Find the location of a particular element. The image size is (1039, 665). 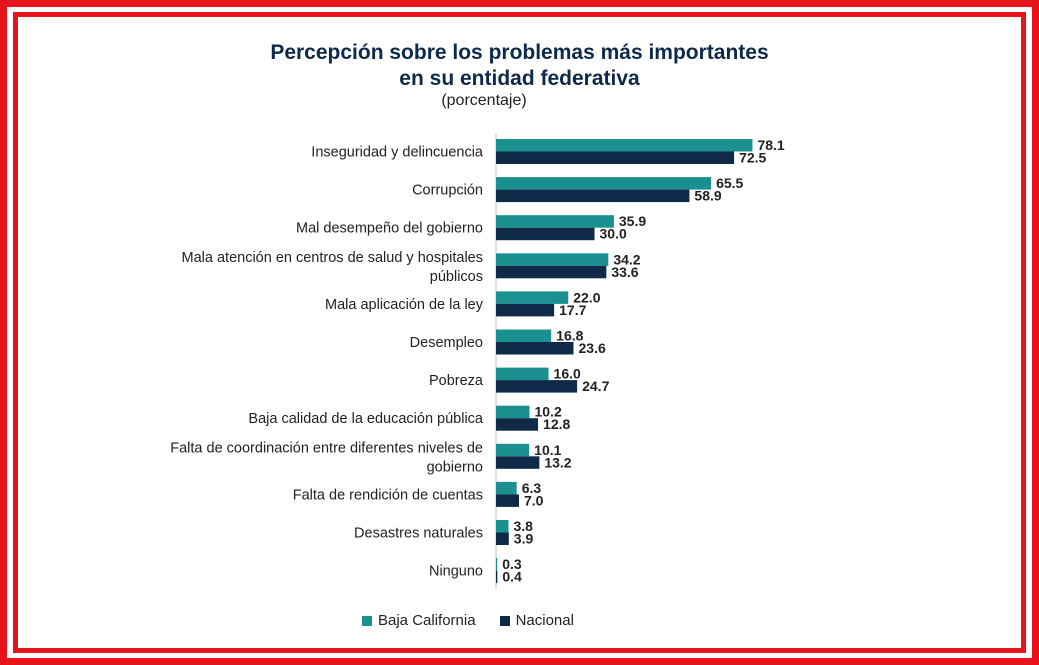

data-label-nacional: 23.6 is located at coordinates (592, 348).